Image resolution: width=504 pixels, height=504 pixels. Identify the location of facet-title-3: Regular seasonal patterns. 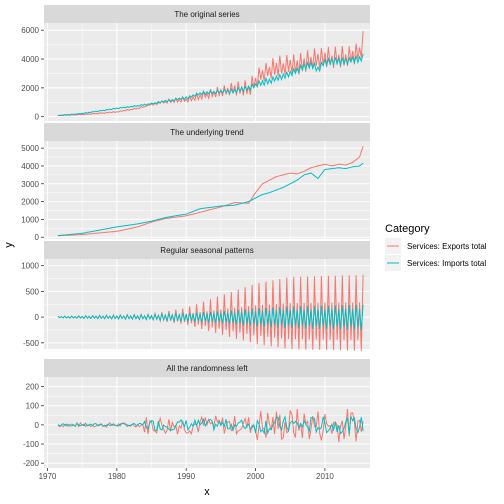
(206, 250).